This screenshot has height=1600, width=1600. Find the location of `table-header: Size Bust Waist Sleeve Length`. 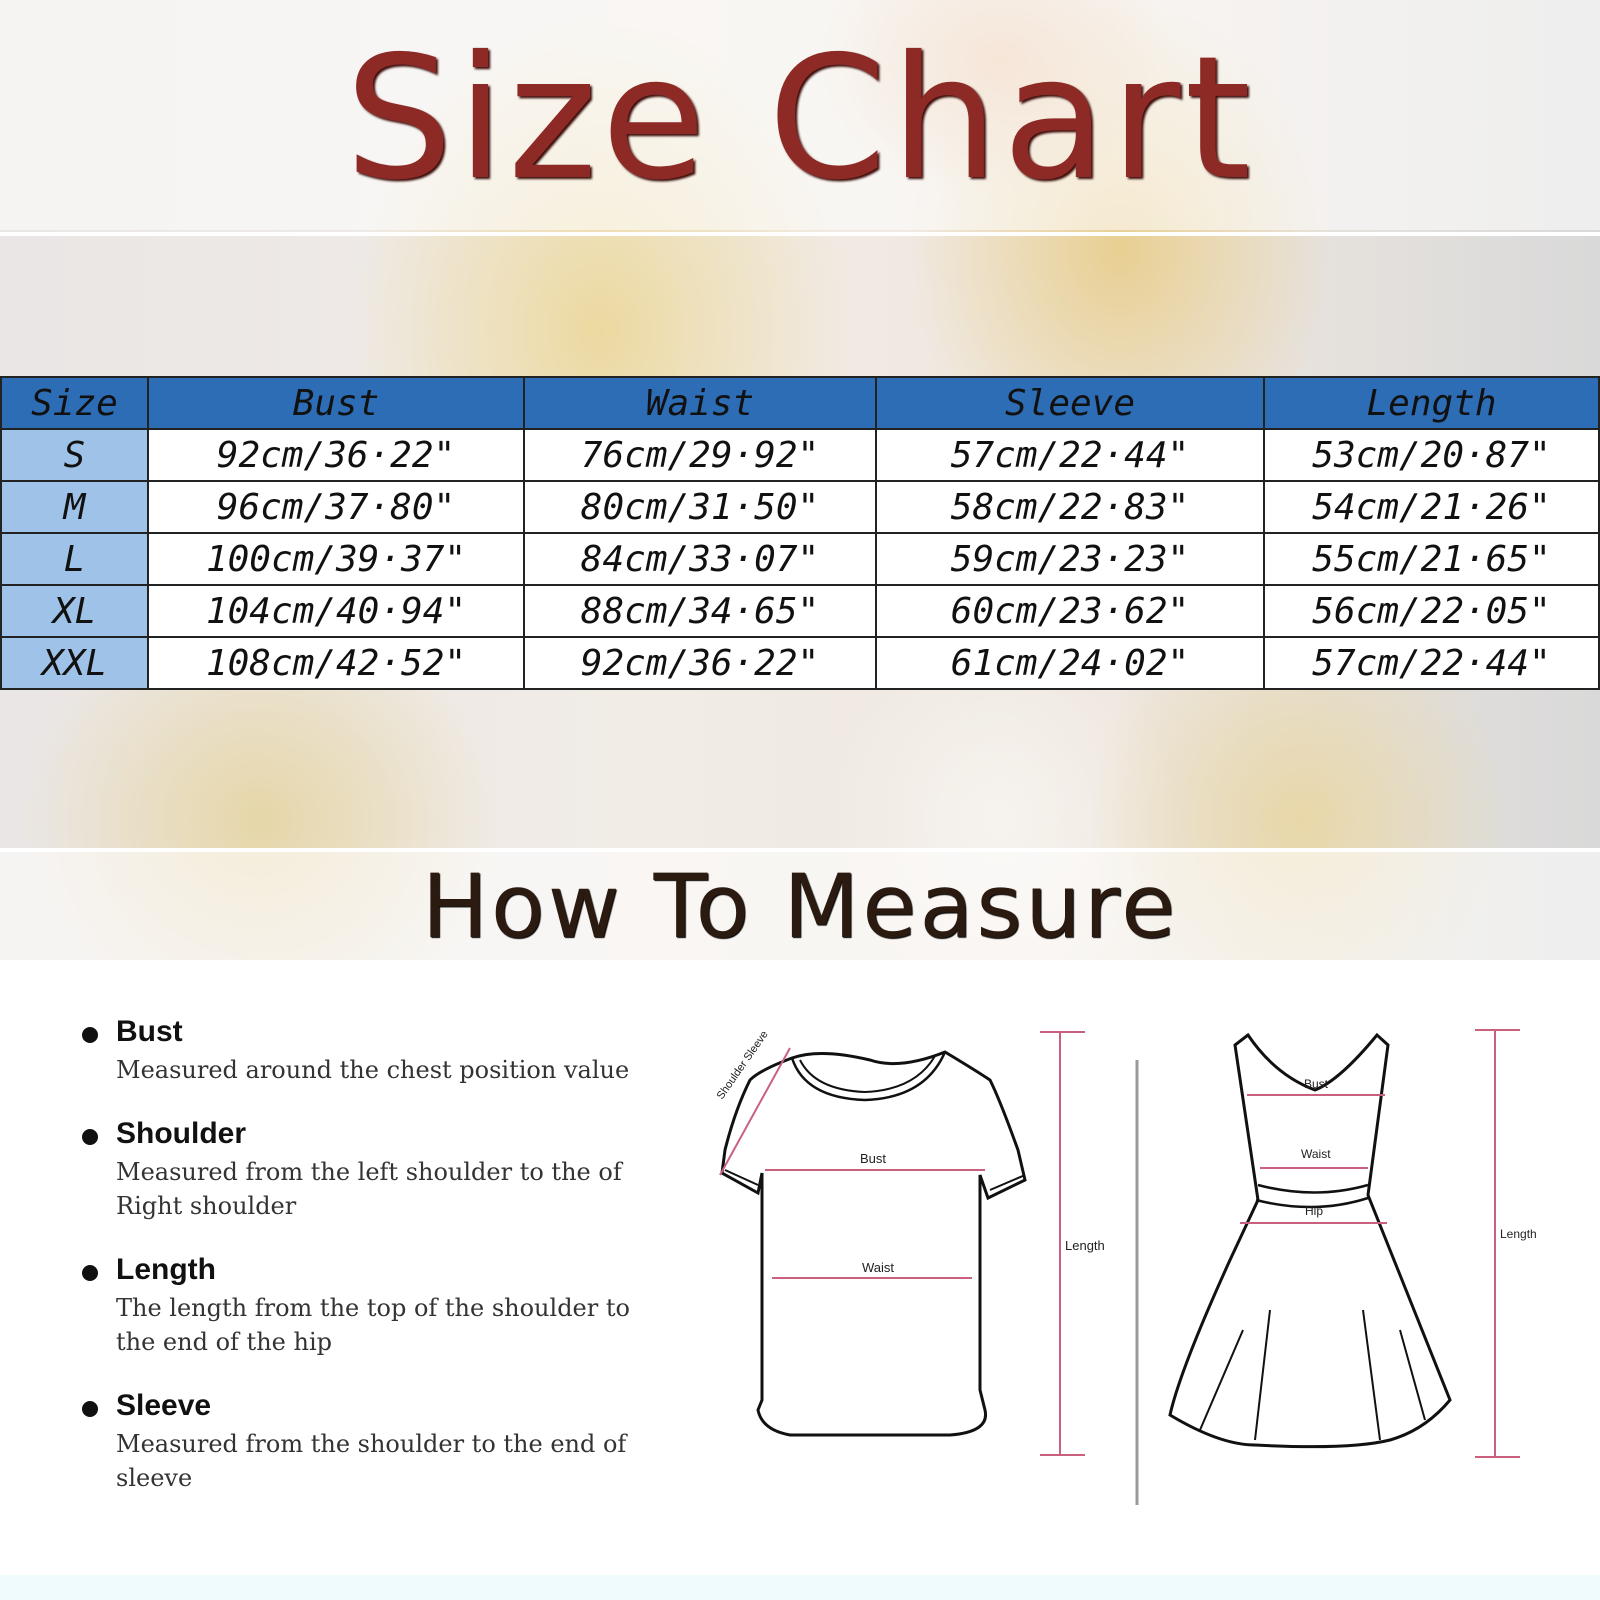

table-header: Size Bust Waist Sleeve Length is located at coordinates (800, 403).